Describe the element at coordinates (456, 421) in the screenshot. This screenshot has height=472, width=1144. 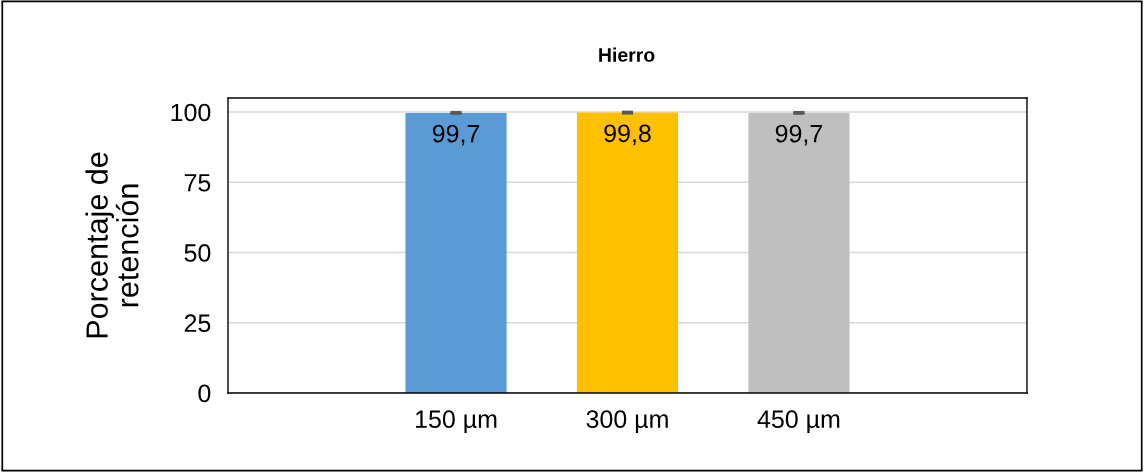
I see `x-tick-label: 150 µm` at that location.